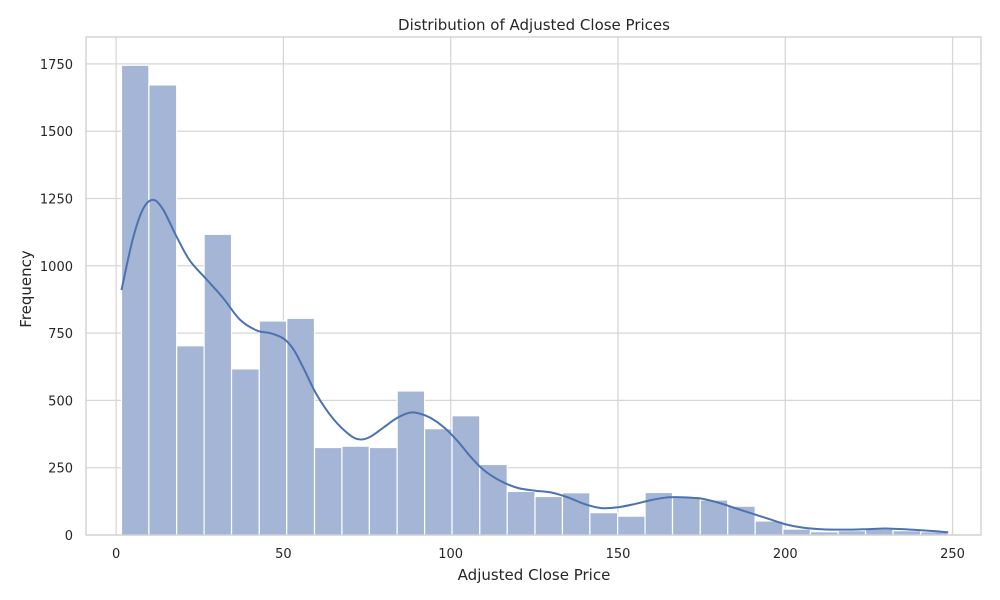  I want to click on y-tick-label: 500, so click(60, 401).